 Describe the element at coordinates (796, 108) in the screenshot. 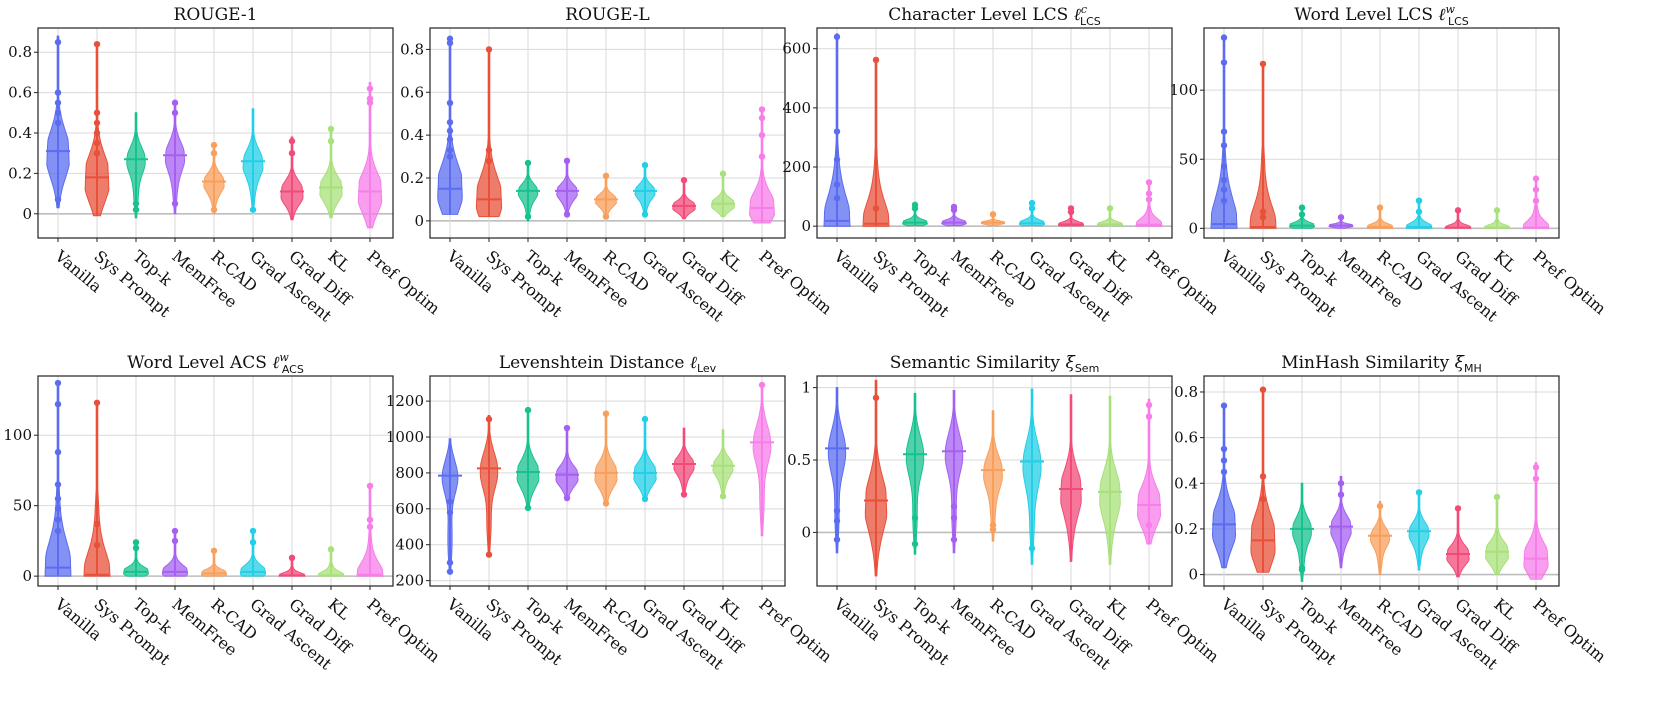

I see `y-tick-label: 400` at that location.